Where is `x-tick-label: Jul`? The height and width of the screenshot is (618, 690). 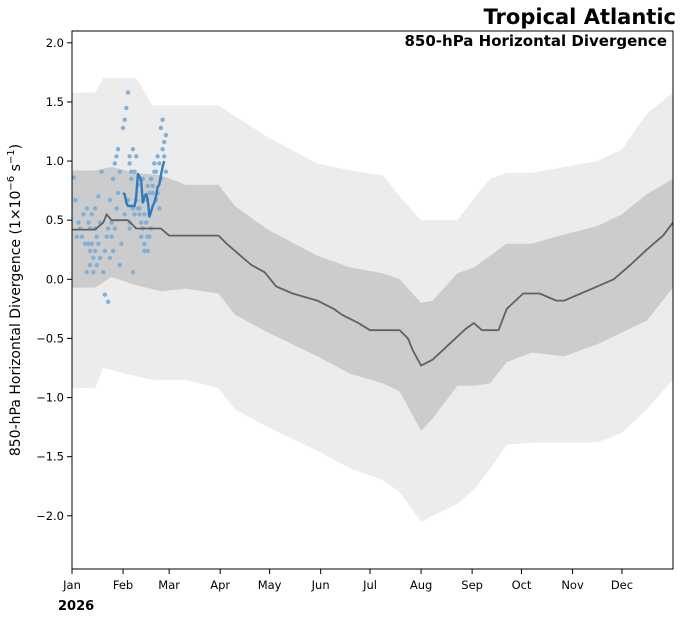 x-tick-label: Jul is located at coordinates (369, 585).